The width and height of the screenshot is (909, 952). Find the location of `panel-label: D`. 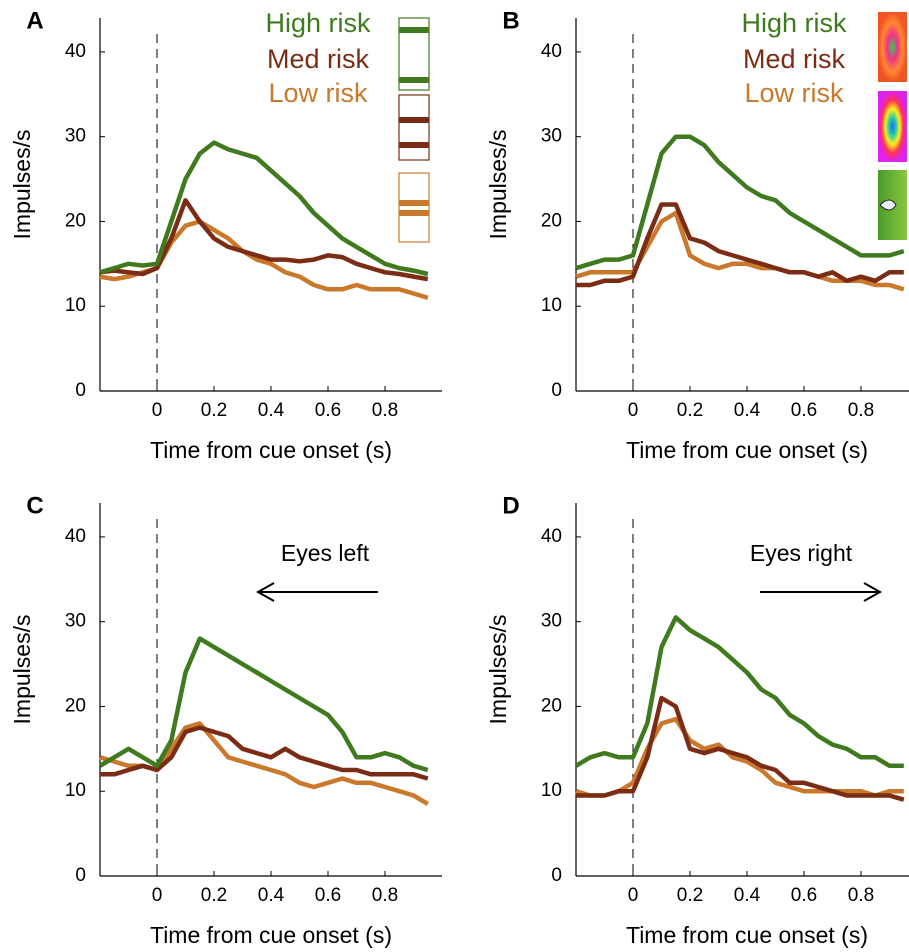

panel-label: D is located at coordinates (510, 505).